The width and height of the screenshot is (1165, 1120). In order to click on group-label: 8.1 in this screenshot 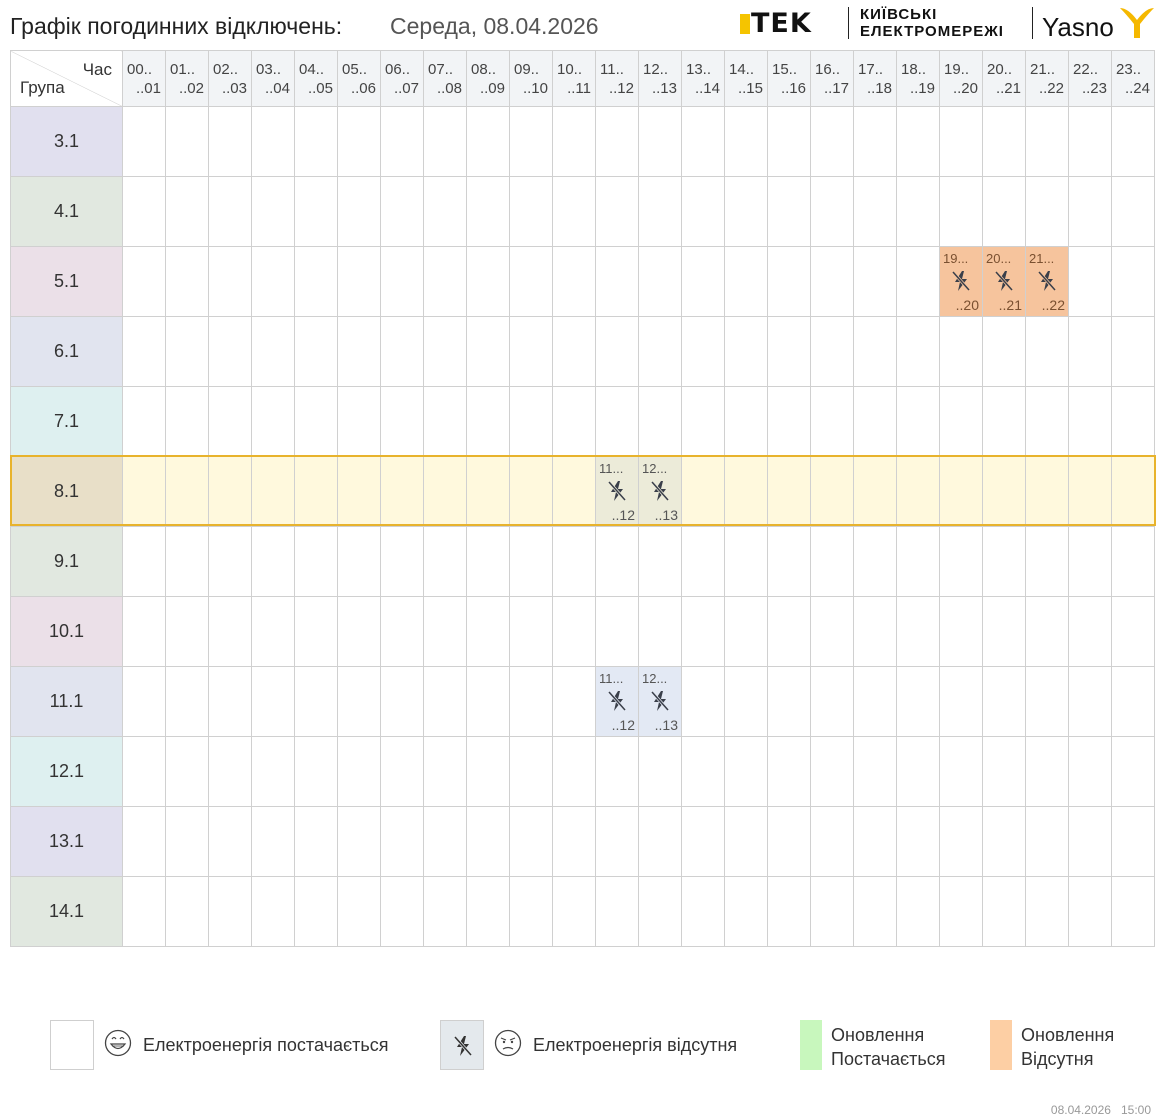, I will do `click(66, 491)`.